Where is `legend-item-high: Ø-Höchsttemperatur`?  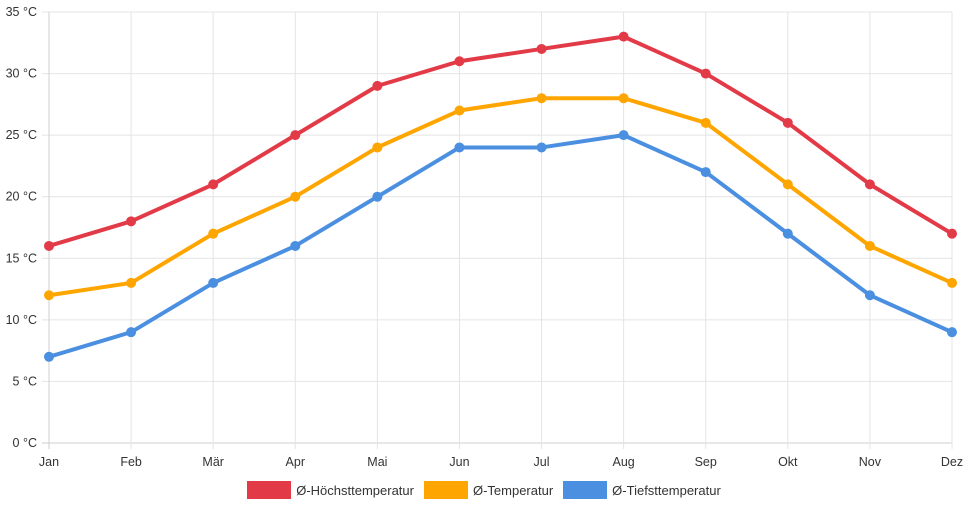
legend-item-high: Ø-Höchsttemperatur is located at coordinates (330, 490).